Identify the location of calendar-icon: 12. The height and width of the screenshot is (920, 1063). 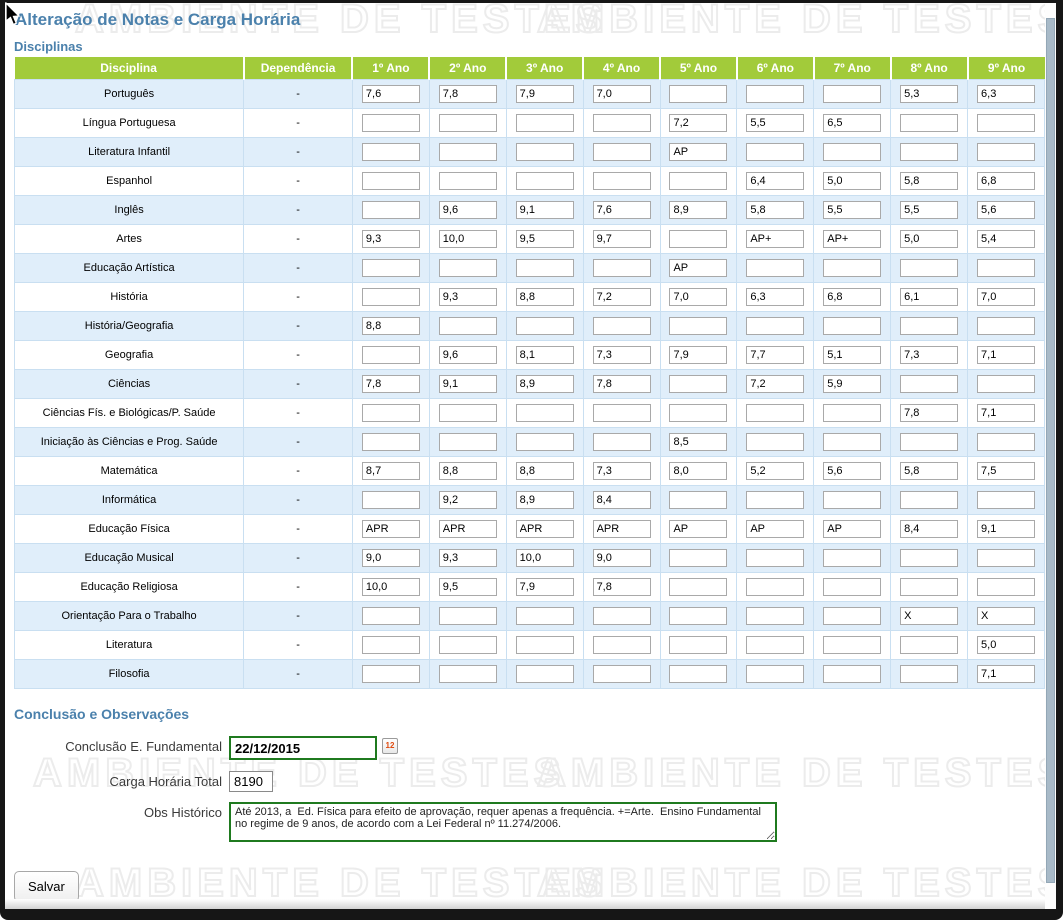
(390, 746).